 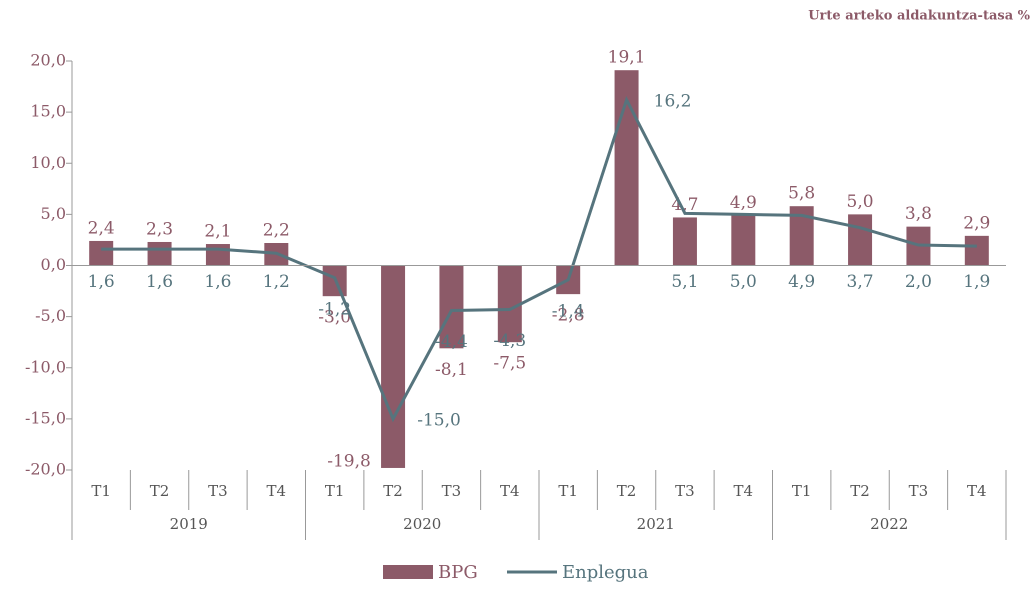 What do you see at coordinates (276, 231) in the screenshot?
I see `bar-value-label: 2,2` at bounding box center [276, 231].